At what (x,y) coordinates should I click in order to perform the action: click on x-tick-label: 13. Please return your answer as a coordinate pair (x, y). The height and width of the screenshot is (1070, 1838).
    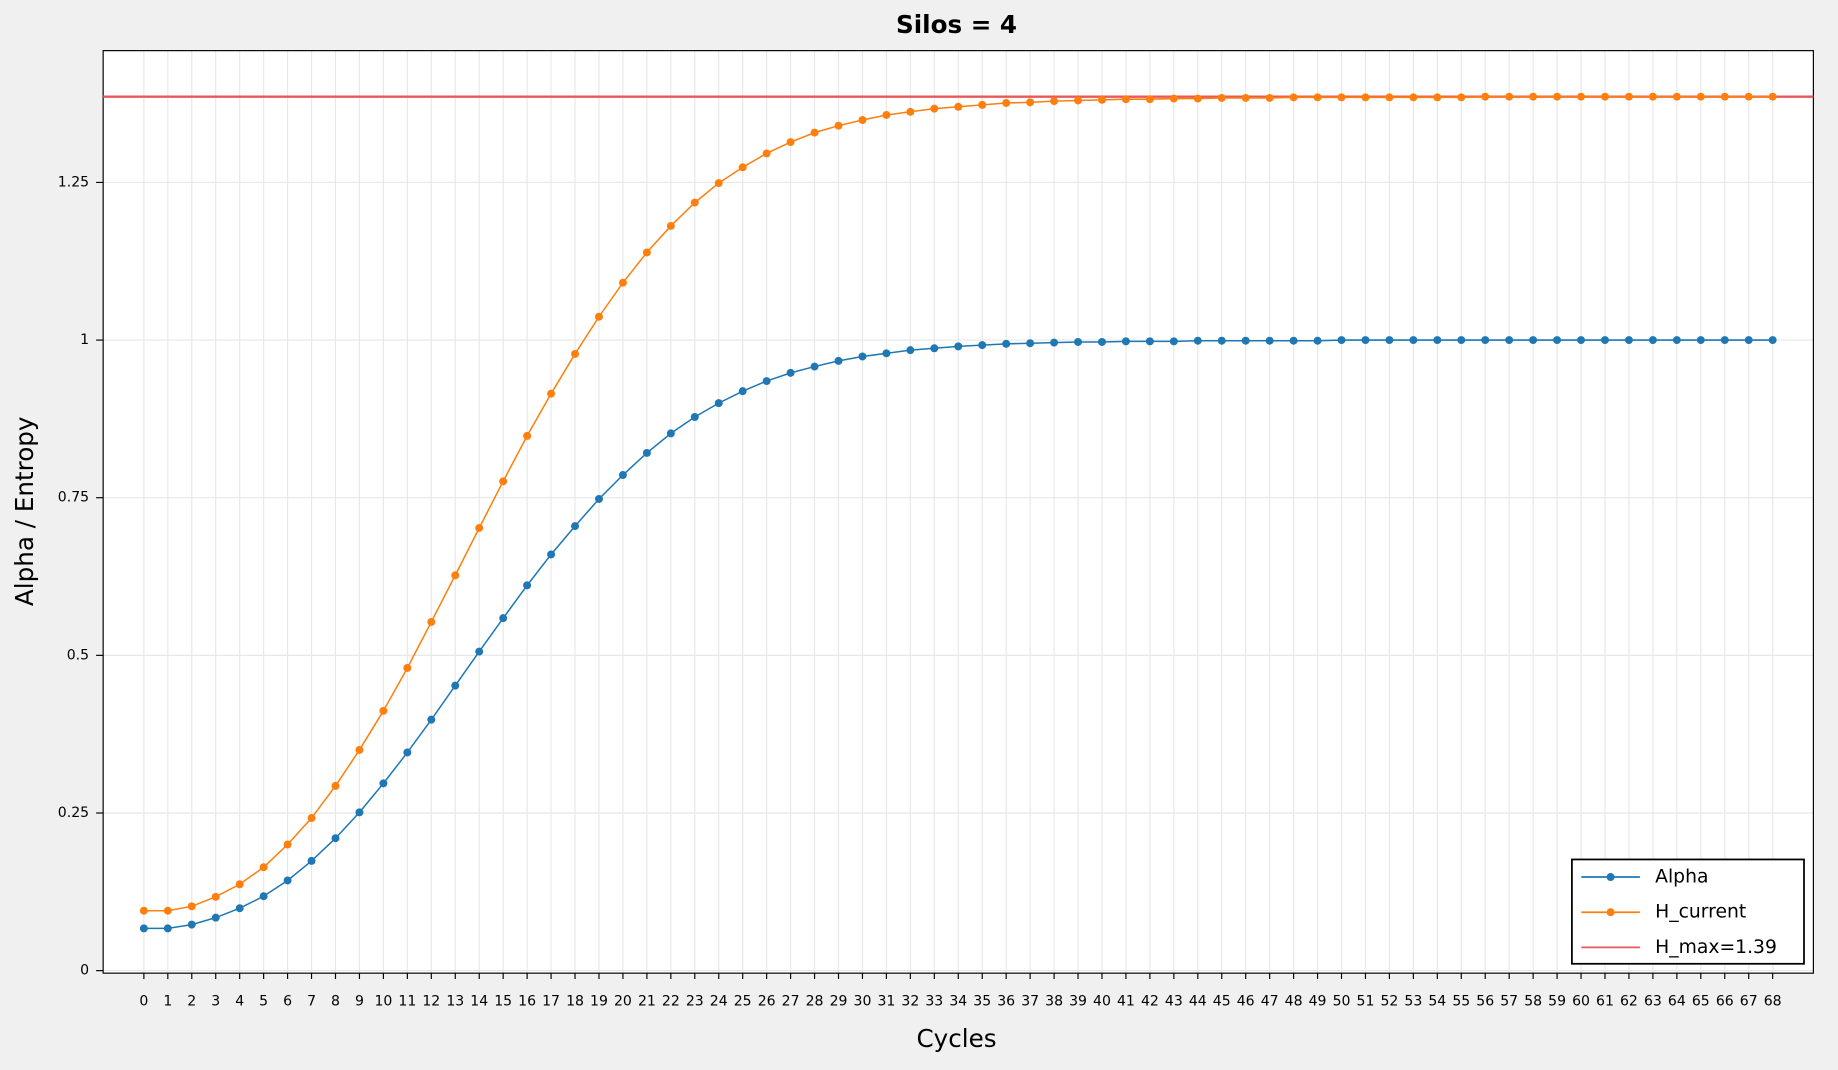
    Looking at the image, I should click on (455, 1001).